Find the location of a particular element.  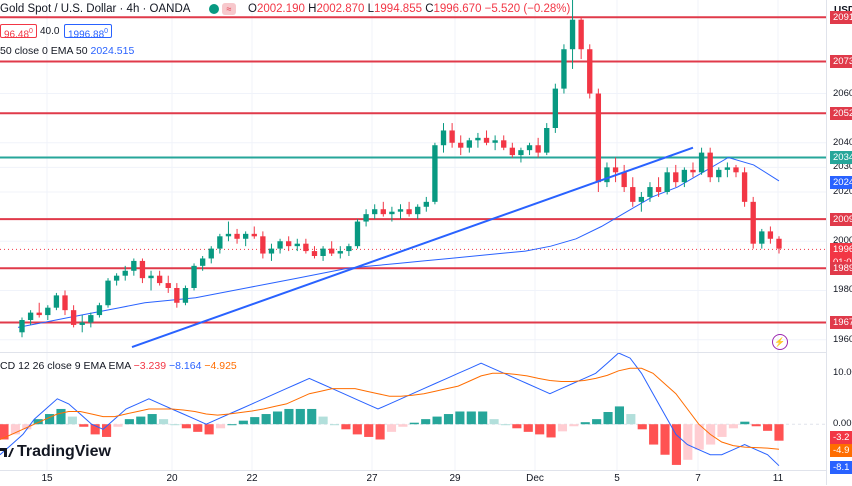

symbol-header: Gold Spot / U.S. Dollar · 4h · OANDA is located at coordinates (95, 9).